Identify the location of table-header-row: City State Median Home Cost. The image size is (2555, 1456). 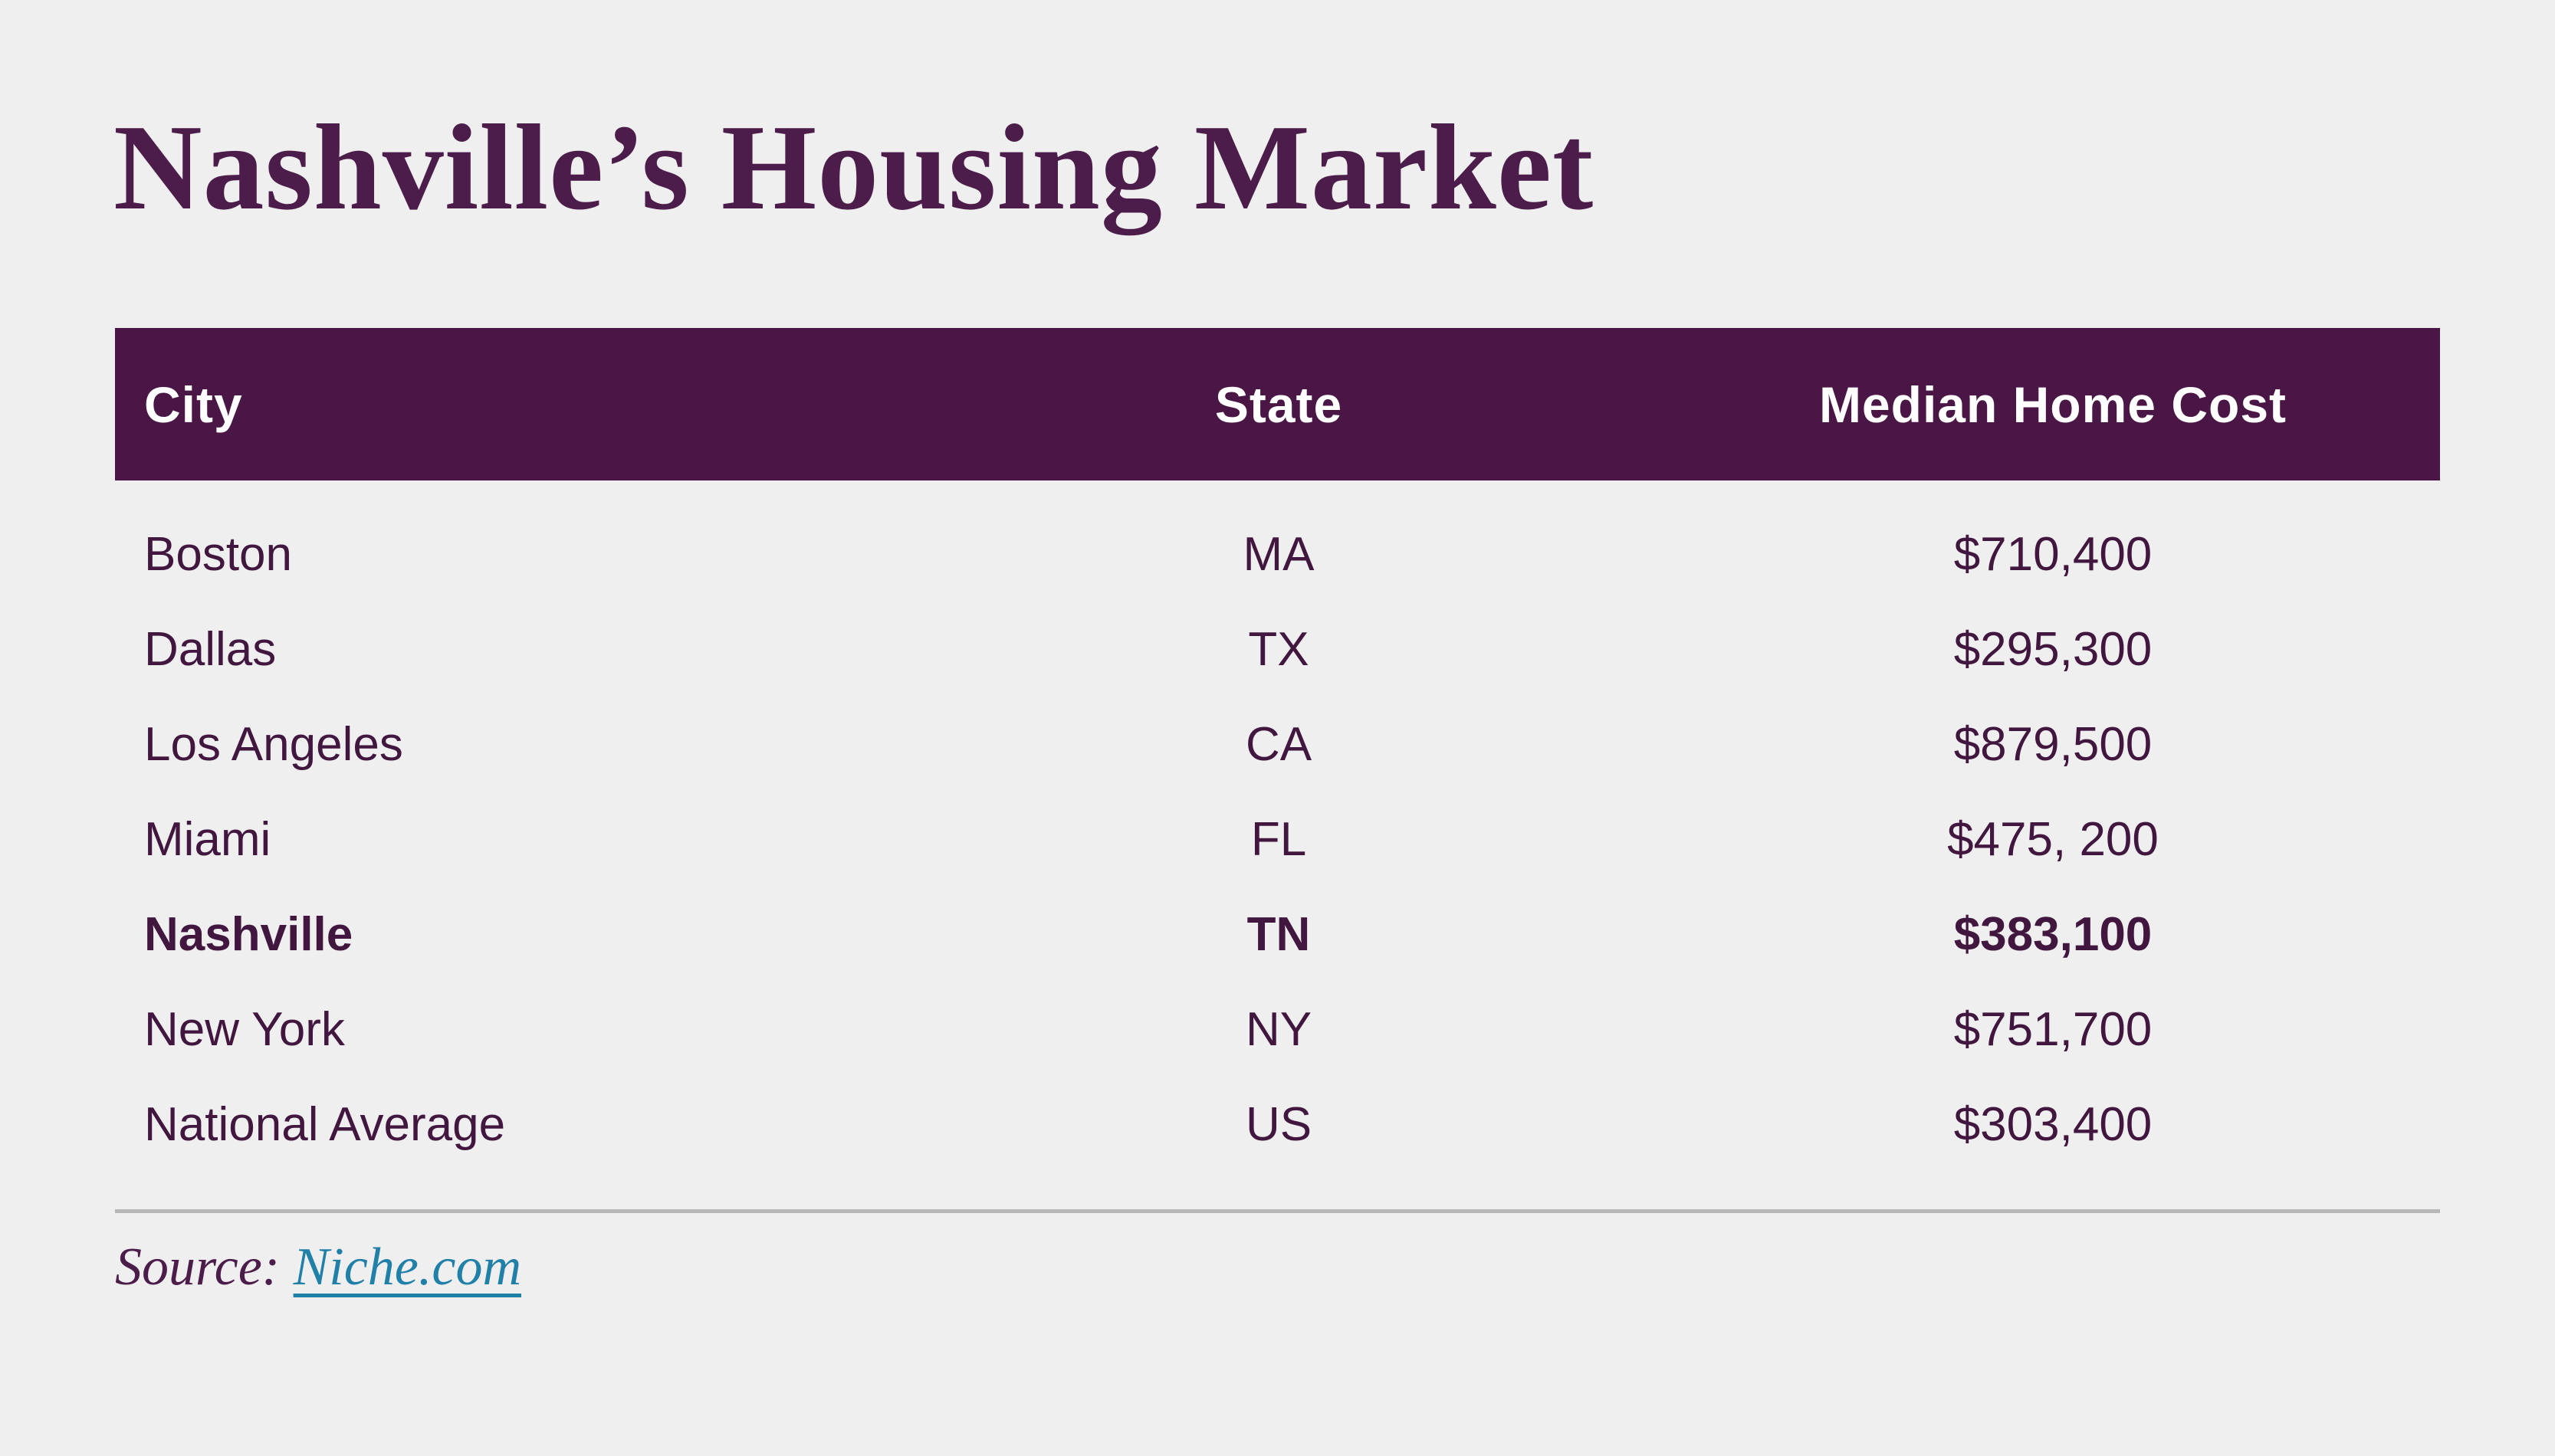
(1277, 404).